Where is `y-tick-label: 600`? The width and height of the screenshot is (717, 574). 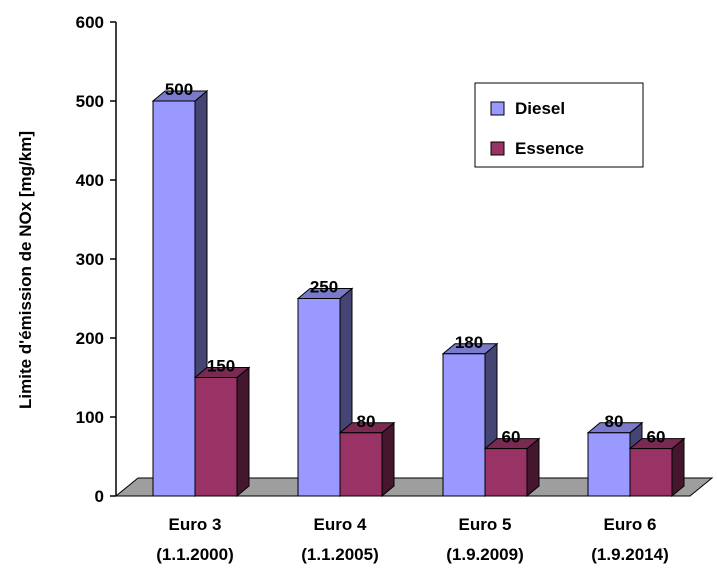
y-tick-label: 600 is located at coordinates (90, 22).